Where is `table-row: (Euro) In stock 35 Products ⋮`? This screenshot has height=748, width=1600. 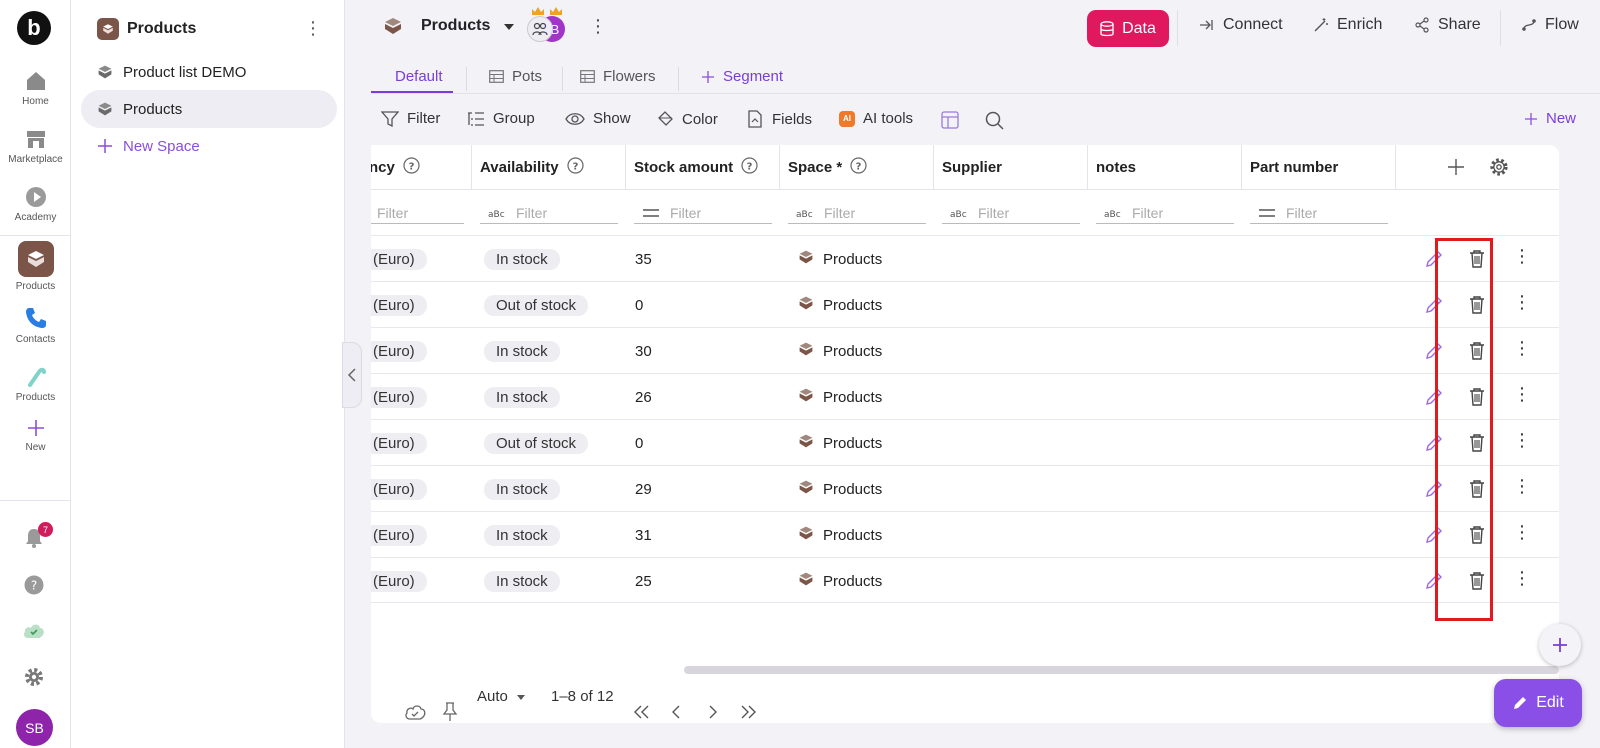 table-row: (Euro) In stock 35 Products ⋮ is located at coordinates (965, 258).